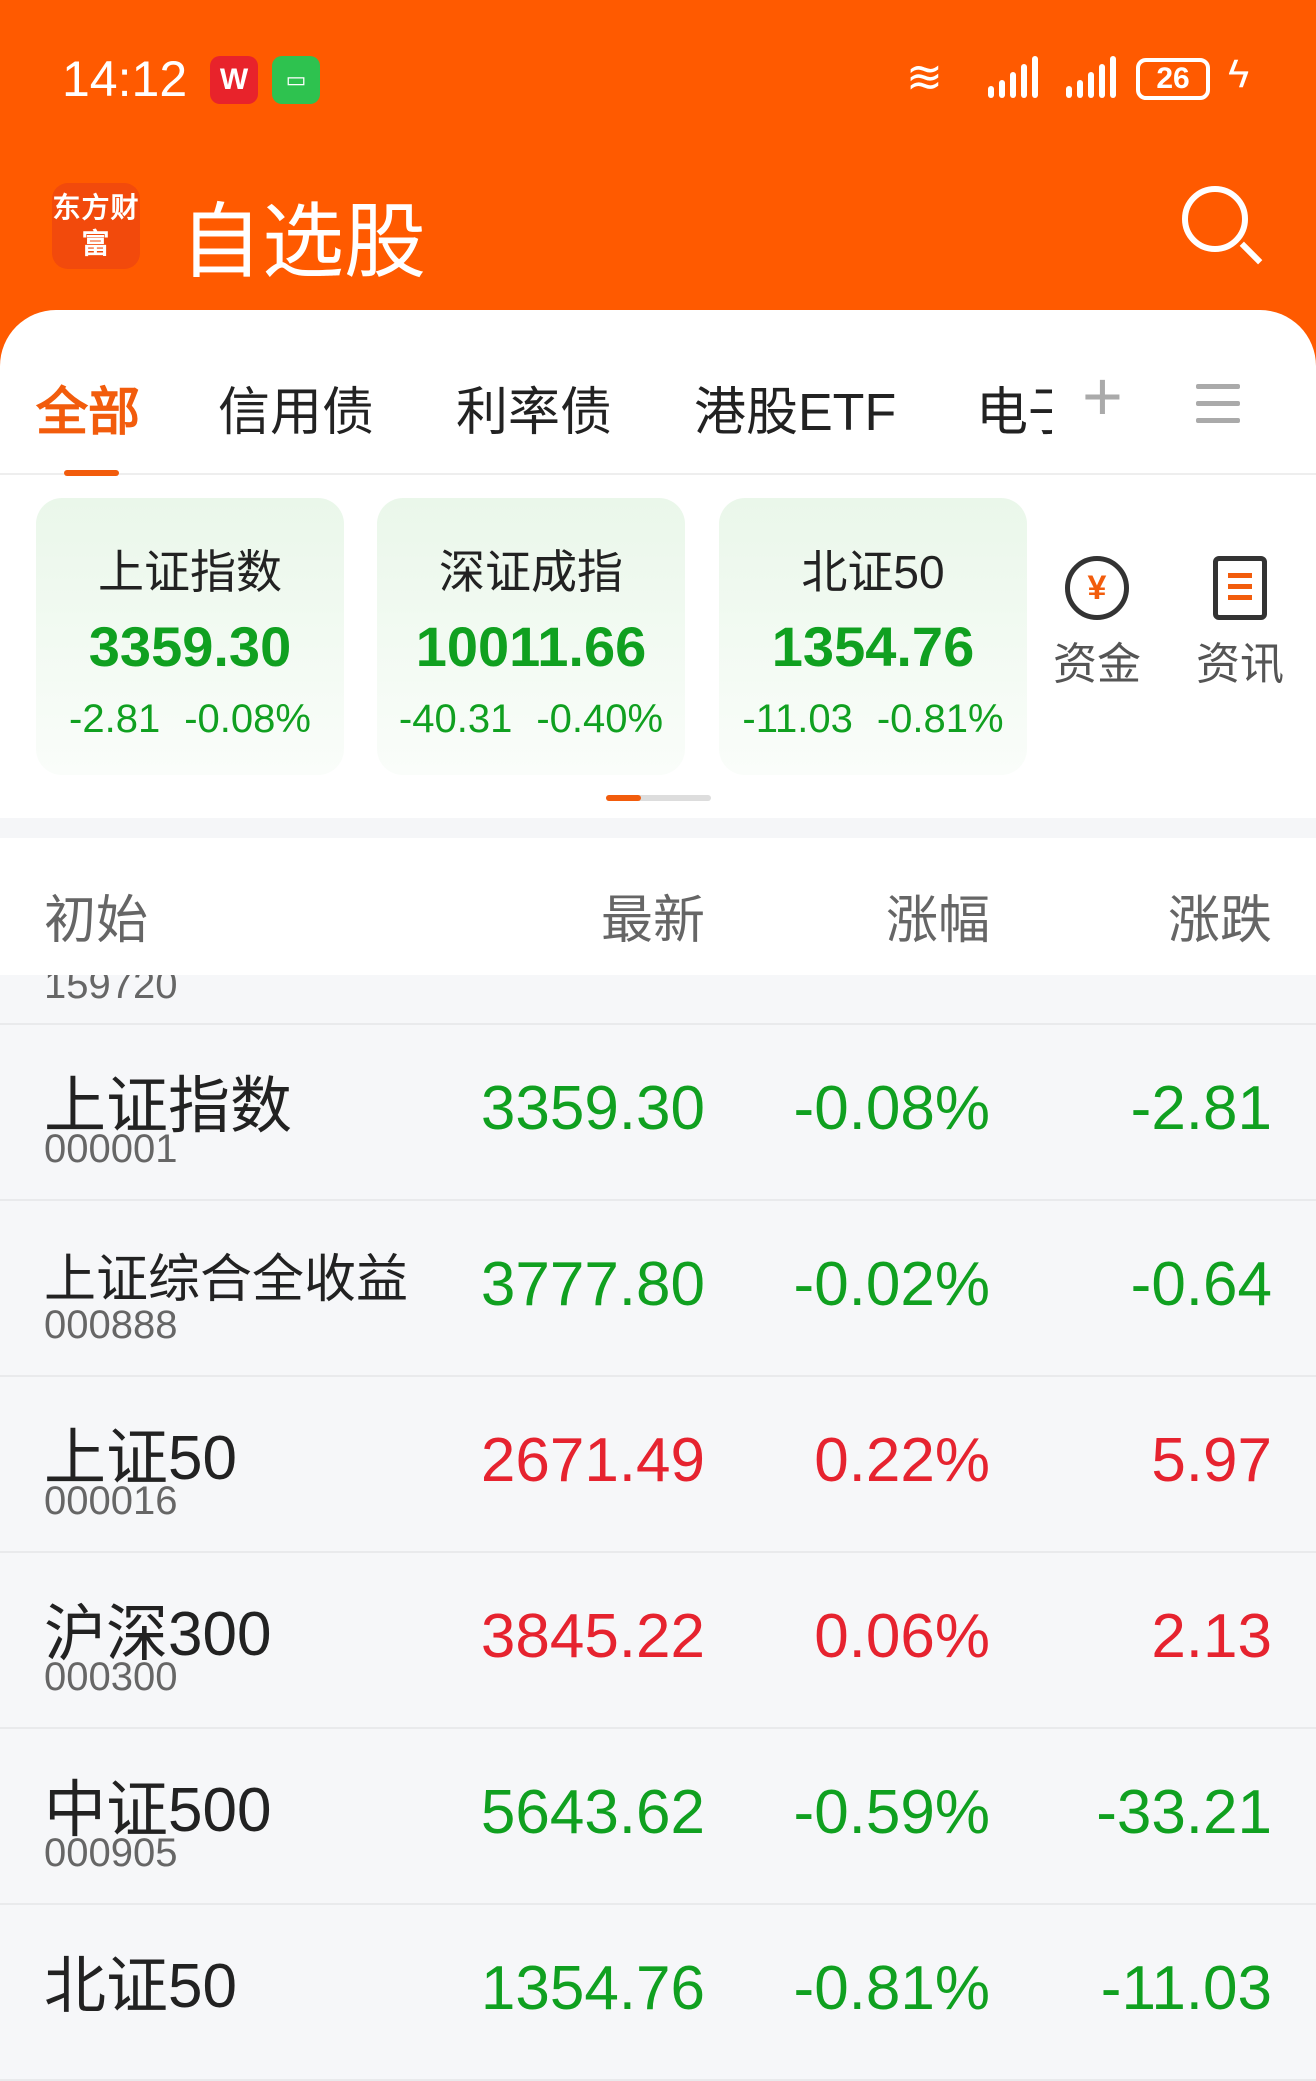 Image resolution: width=1316 pixels, height=2081 pixels. Describe the element at coordinates (190, 646) in the screenshot. I see `index-value: 3359.30` at that location.